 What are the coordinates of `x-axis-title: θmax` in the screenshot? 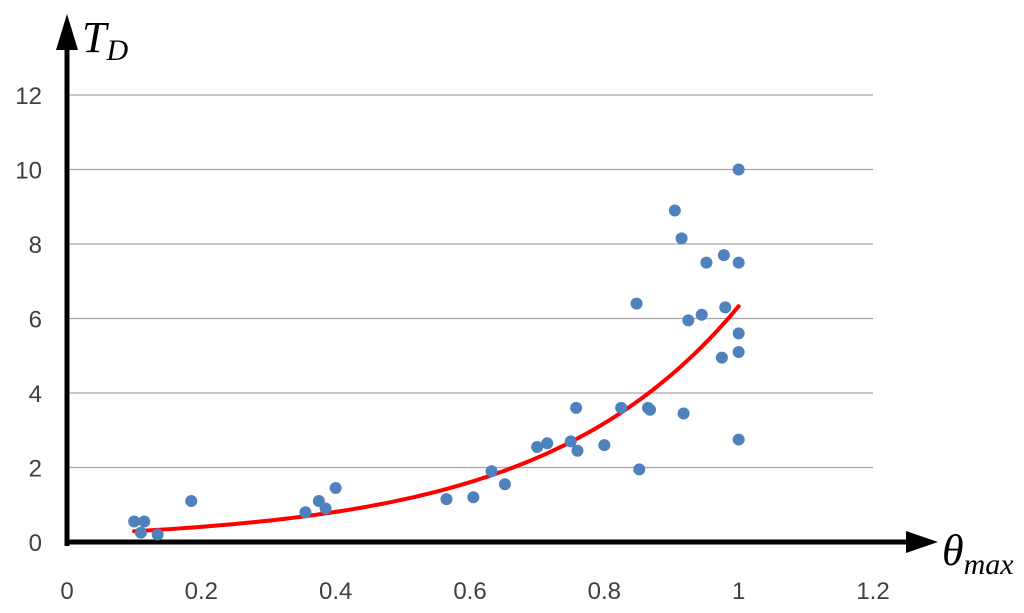 It's located at (978, 553).